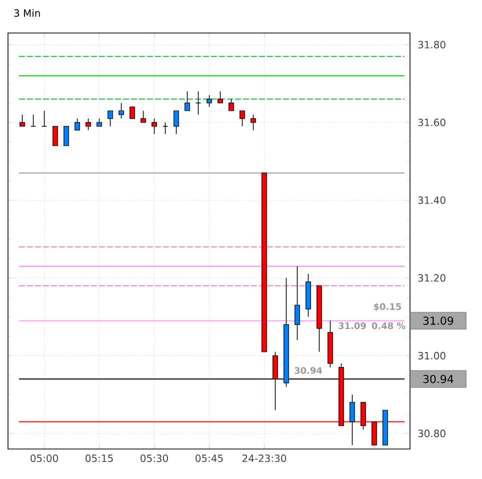  I want to click on y-tick-label: 31.40, so click(432, 200).